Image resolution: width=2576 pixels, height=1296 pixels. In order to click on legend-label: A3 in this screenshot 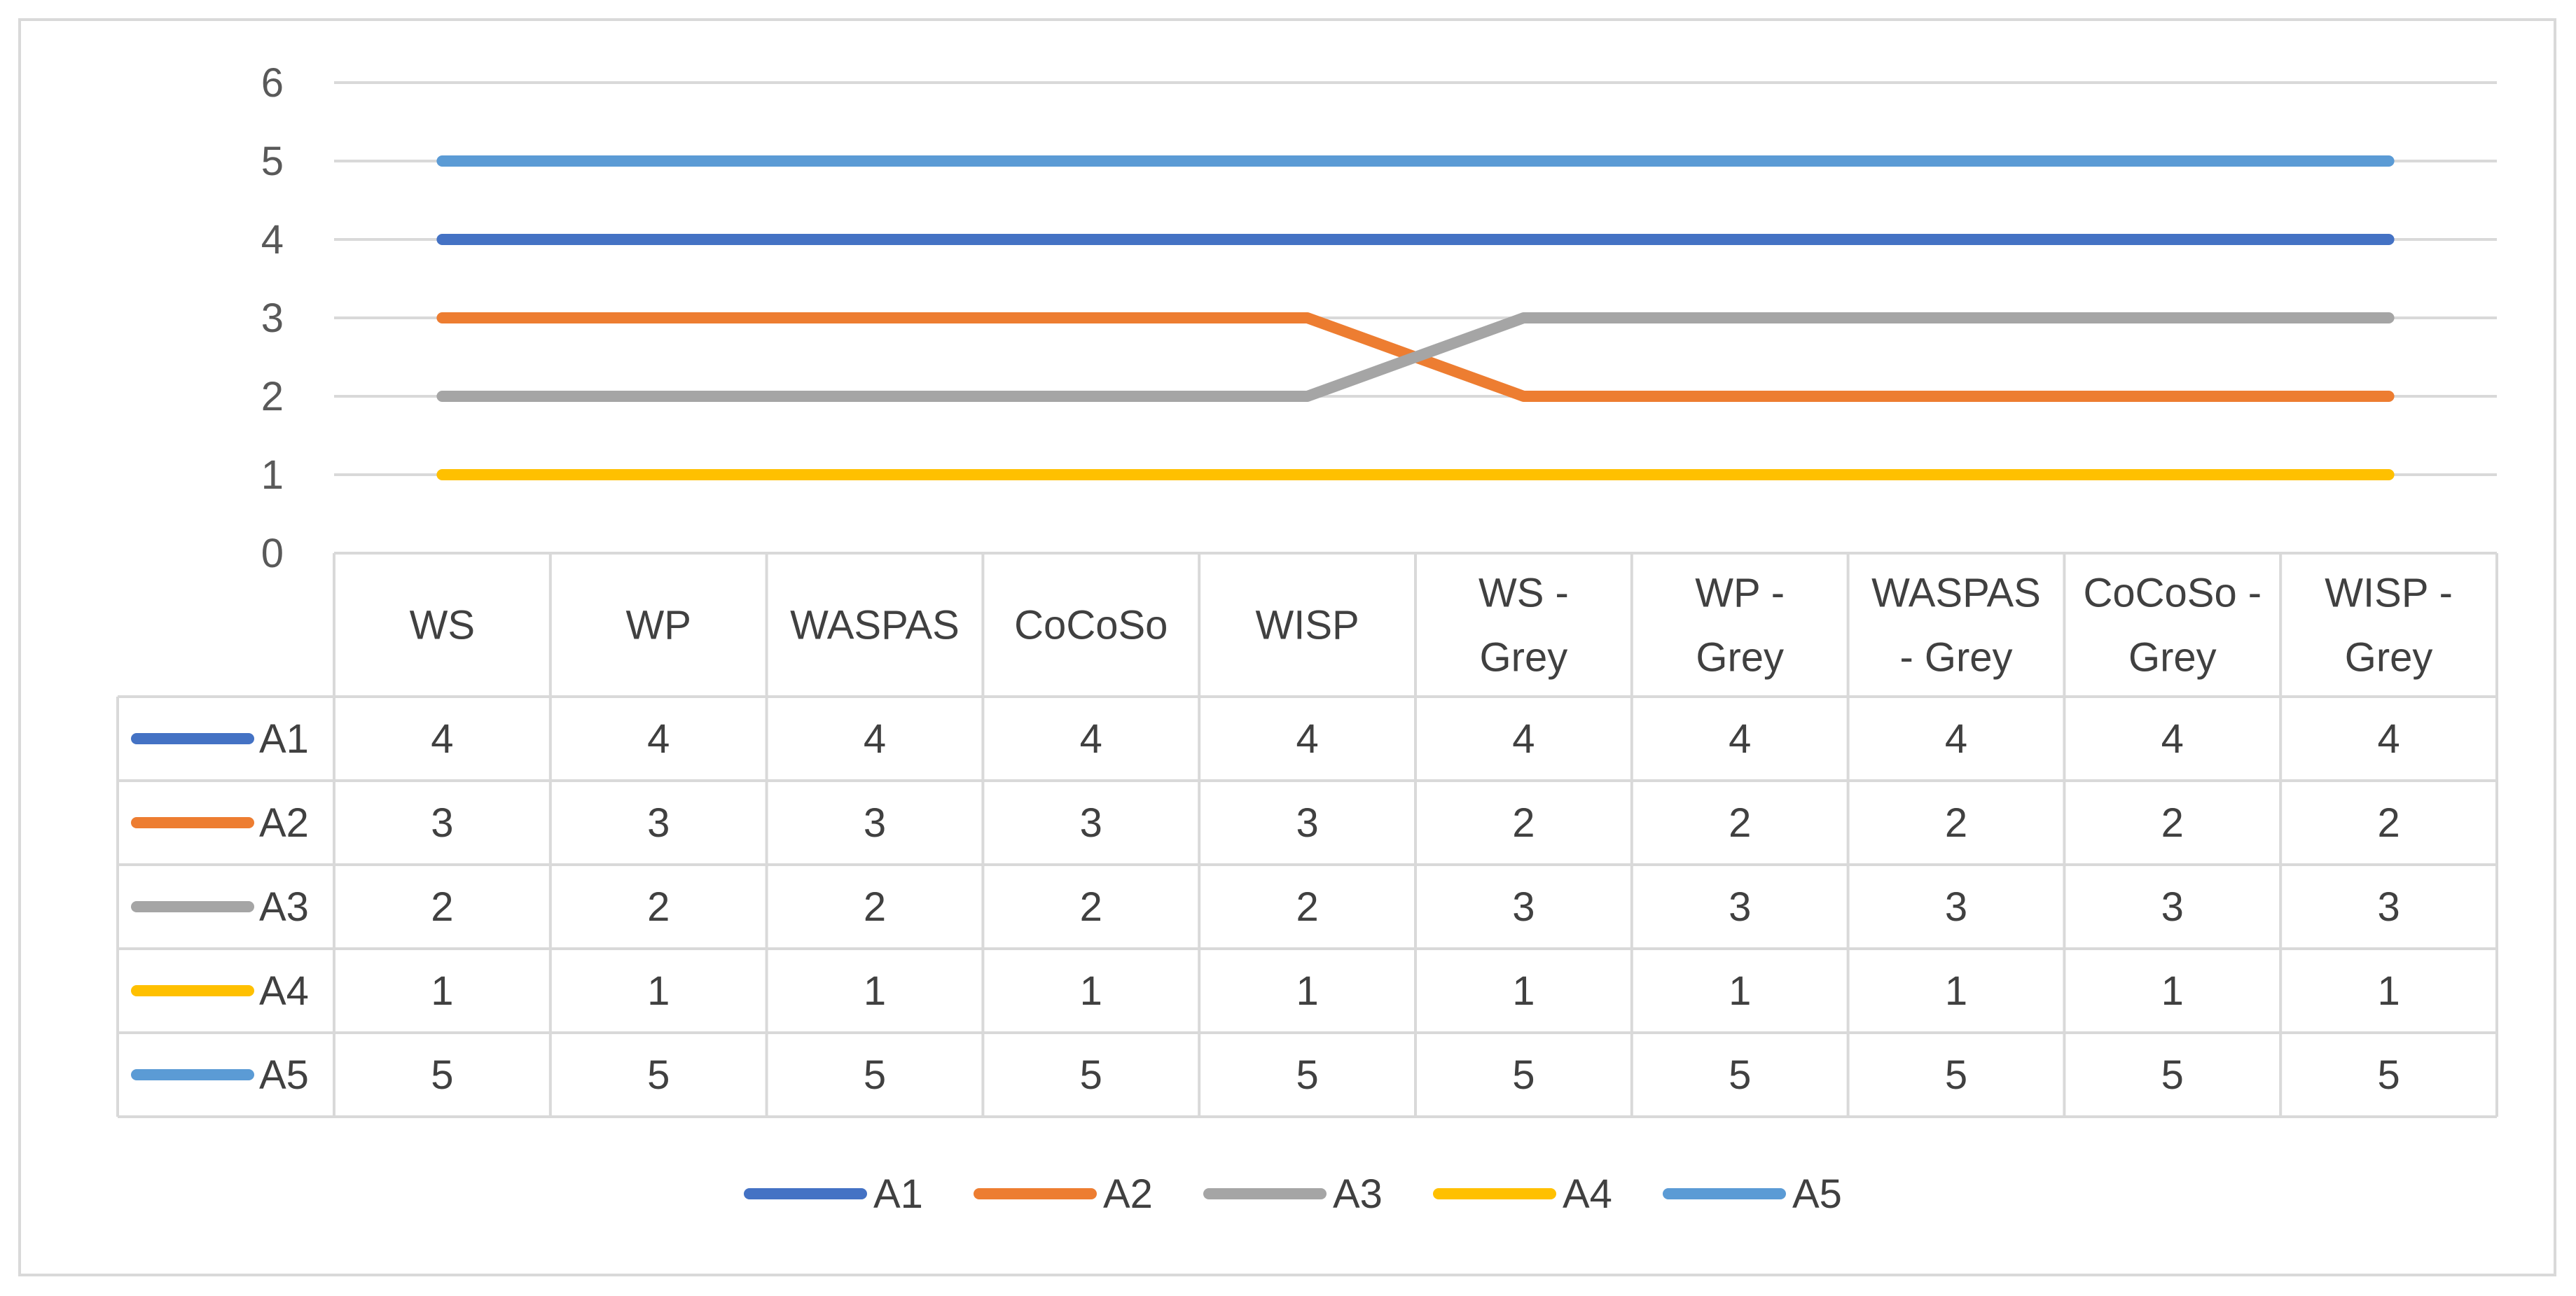, I will do `click(1358, 1194)`.